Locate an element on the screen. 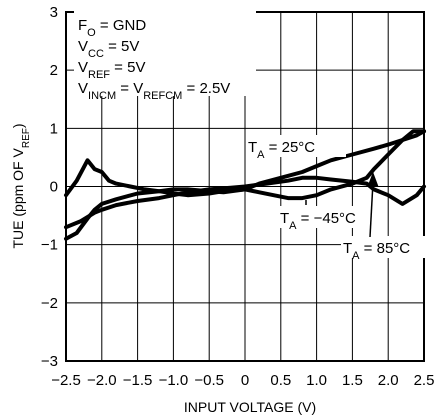 This screenshot has height=419, width=436. y-tick-label: −3 is located at coordinates (49, 361).